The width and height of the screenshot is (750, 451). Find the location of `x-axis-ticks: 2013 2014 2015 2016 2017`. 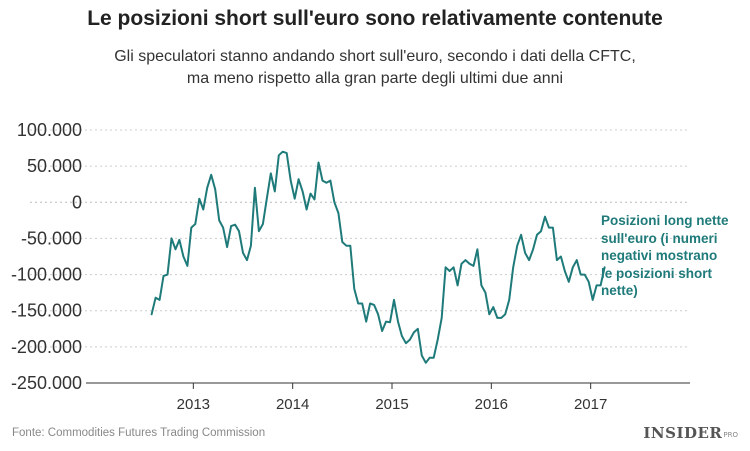

x-axis-ticks: 2013 2014 2015 2016 2017 is located at coordinates (392, 398).